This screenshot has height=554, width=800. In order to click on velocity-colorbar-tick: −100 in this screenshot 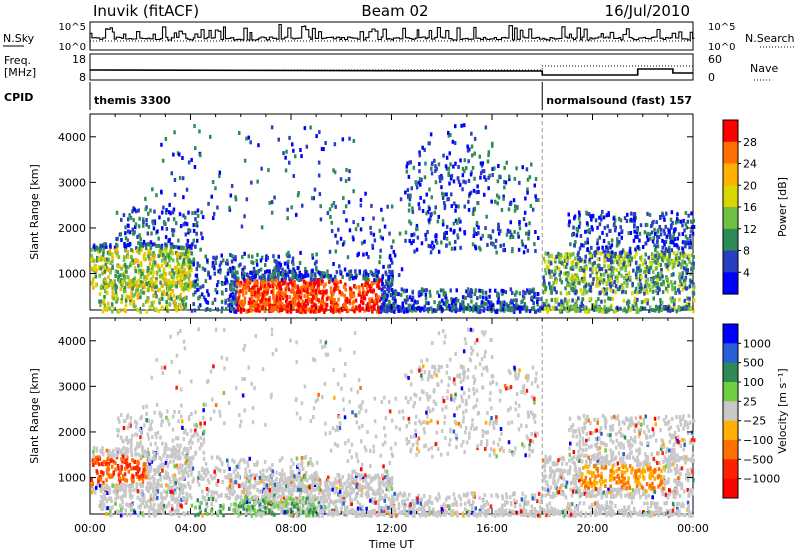, I will do `click(758, 440)`.